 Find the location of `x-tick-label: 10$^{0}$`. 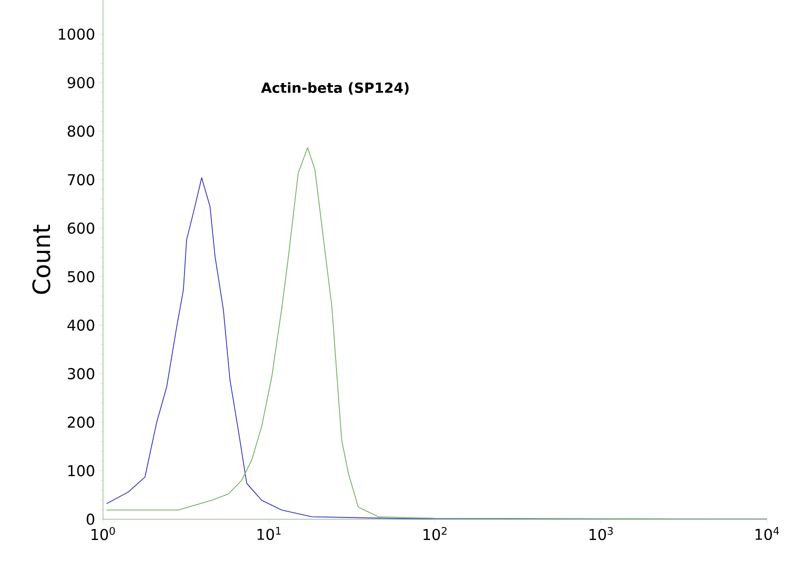

x-tick-label: 10$^{0}$ is located at coordinates (103, 533).